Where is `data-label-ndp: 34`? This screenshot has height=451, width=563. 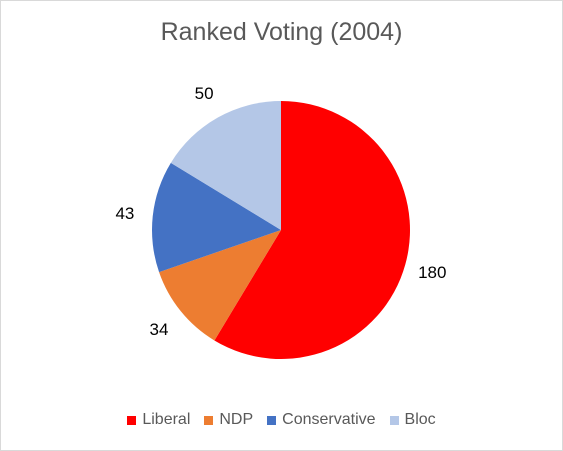 data-label-ndp: 34 is located at coordinates (159, 329).